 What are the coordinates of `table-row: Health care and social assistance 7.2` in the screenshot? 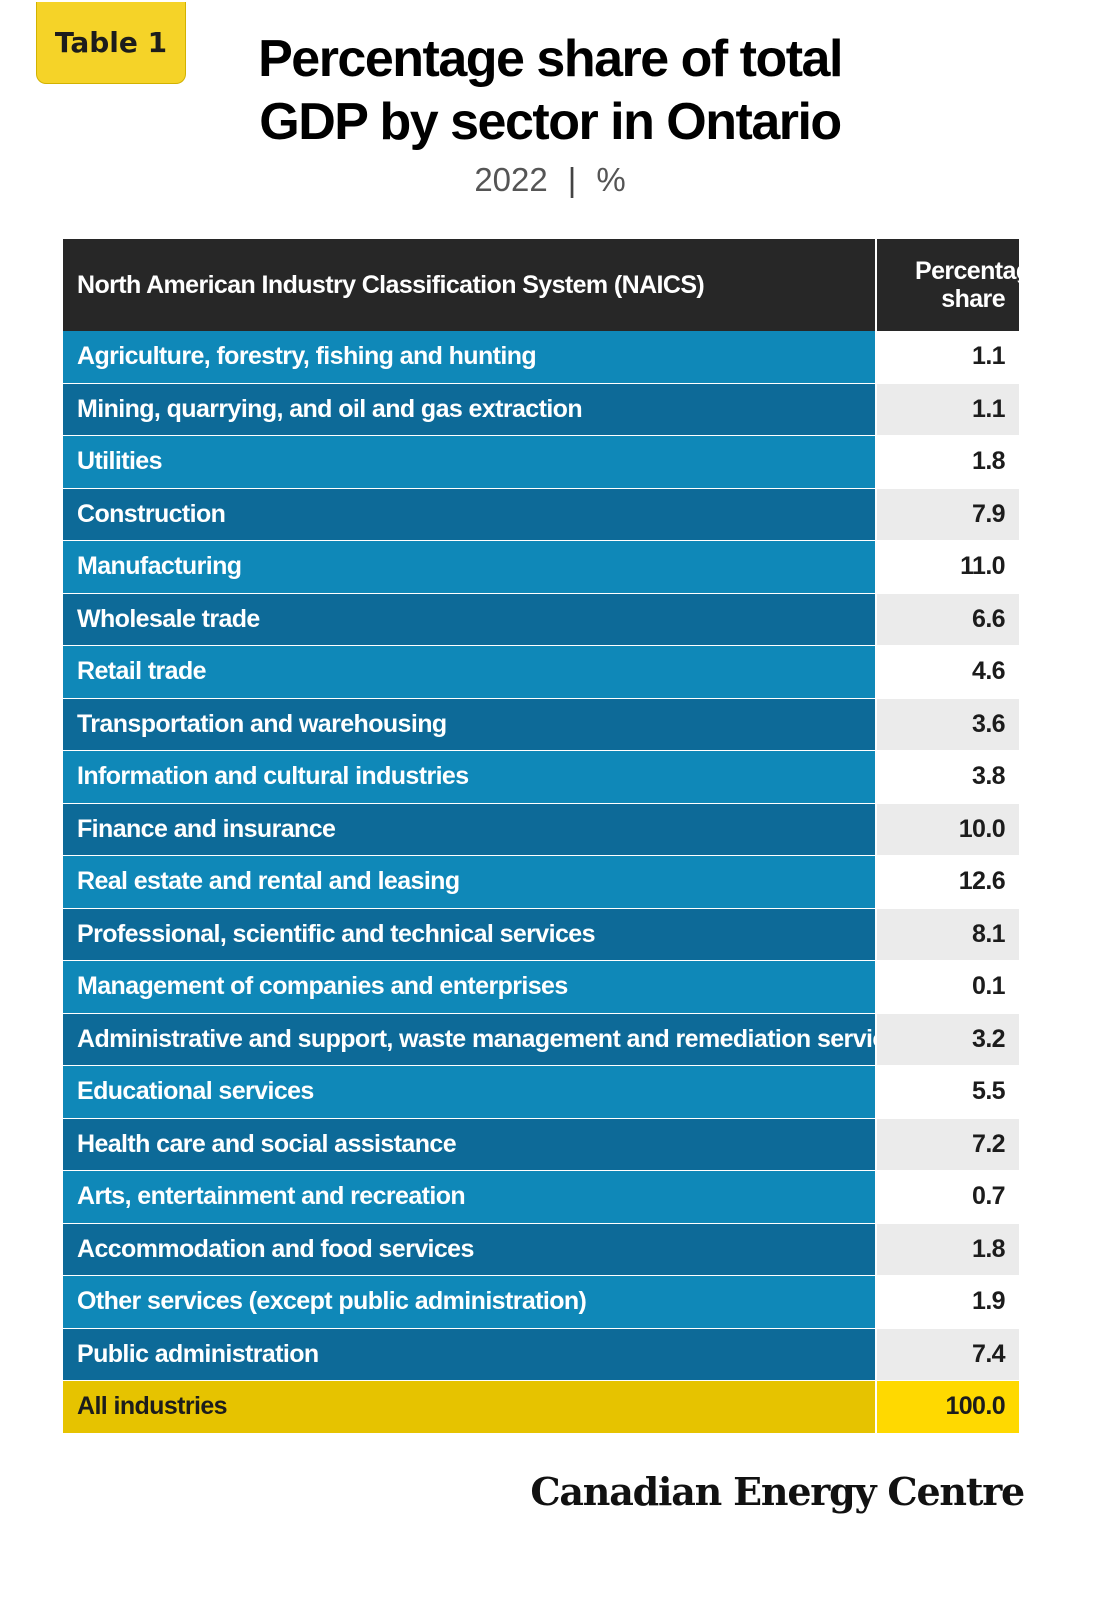 It's located at (541, 1144).